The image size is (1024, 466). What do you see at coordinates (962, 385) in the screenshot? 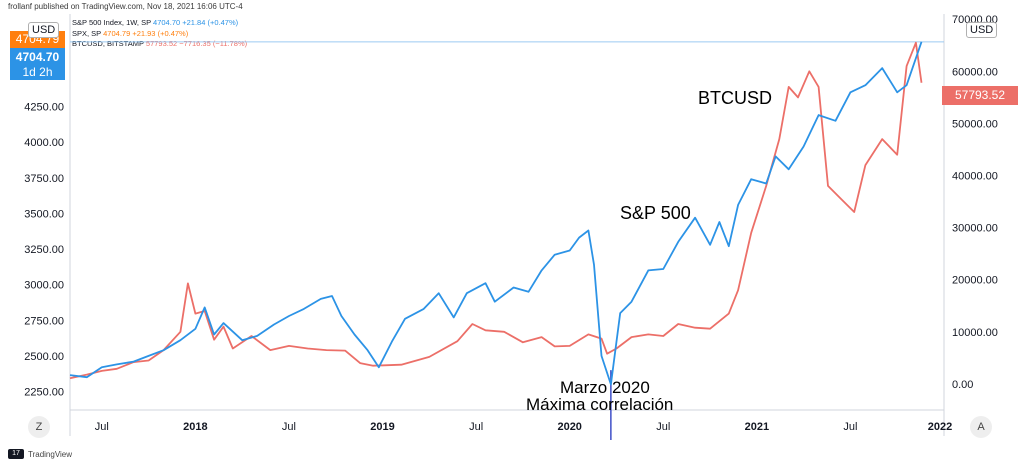
I see `right-tick-label: 0.00` at bounding box center [962, 385].